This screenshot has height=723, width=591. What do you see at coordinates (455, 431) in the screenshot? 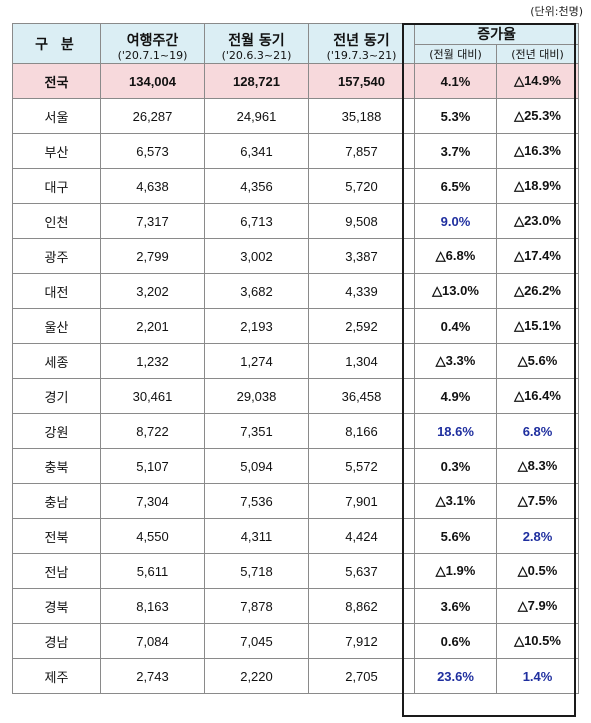
I see `mom-rate-cell: 18.6%` at bounding box center [455, 431].